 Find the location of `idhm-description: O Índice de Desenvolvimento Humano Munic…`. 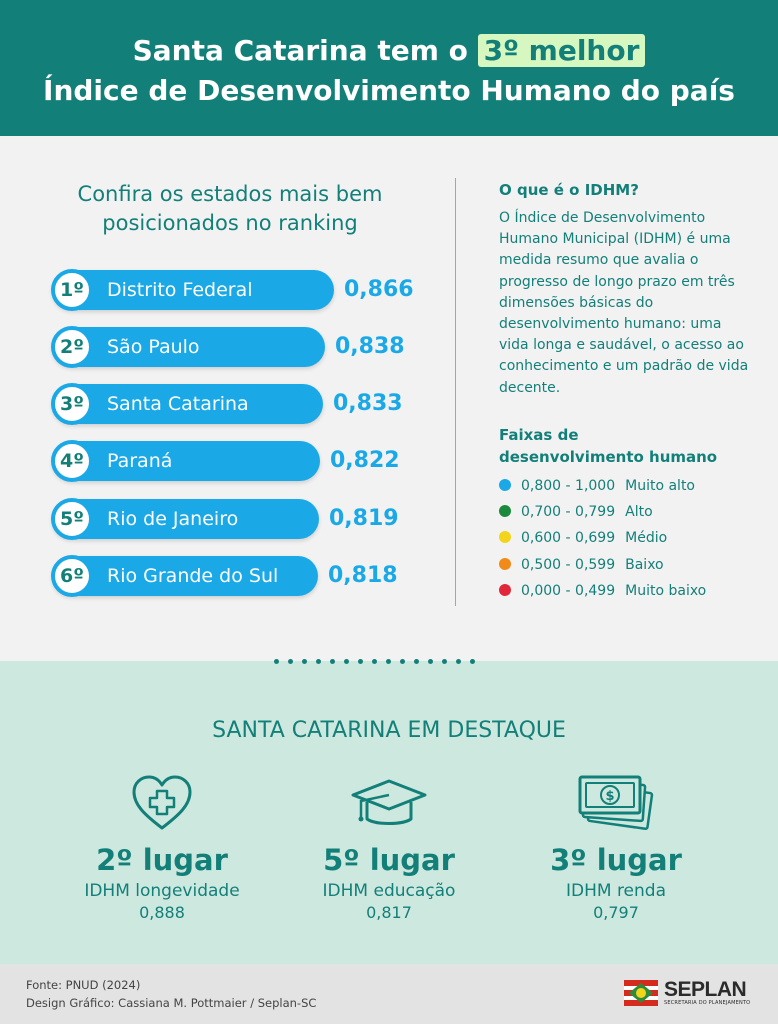

idhm-description: O Índice de Desenvolvimento Humano Munic… is located at coordinates (624, 303).